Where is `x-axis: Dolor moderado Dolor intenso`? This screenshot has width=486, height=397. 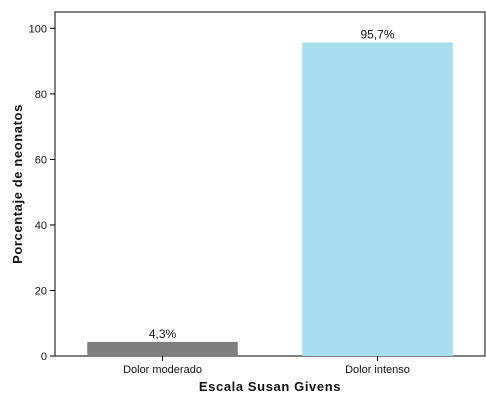 x-axis: Dolor moderado Dolor intenso is located at coordinates (266, 366).